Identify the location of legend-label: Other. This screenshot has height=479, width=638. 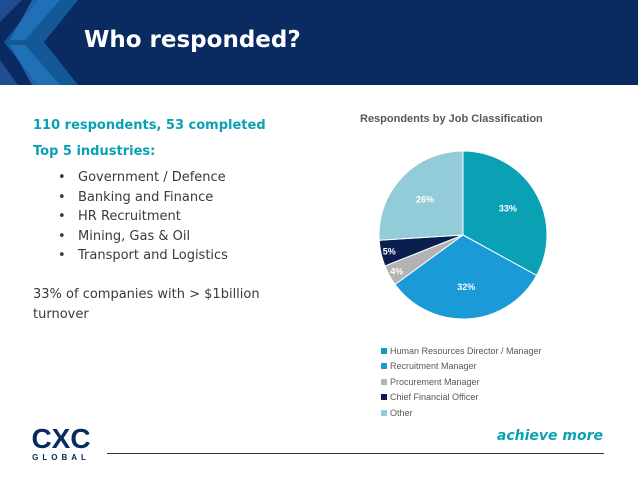
(401, 412).